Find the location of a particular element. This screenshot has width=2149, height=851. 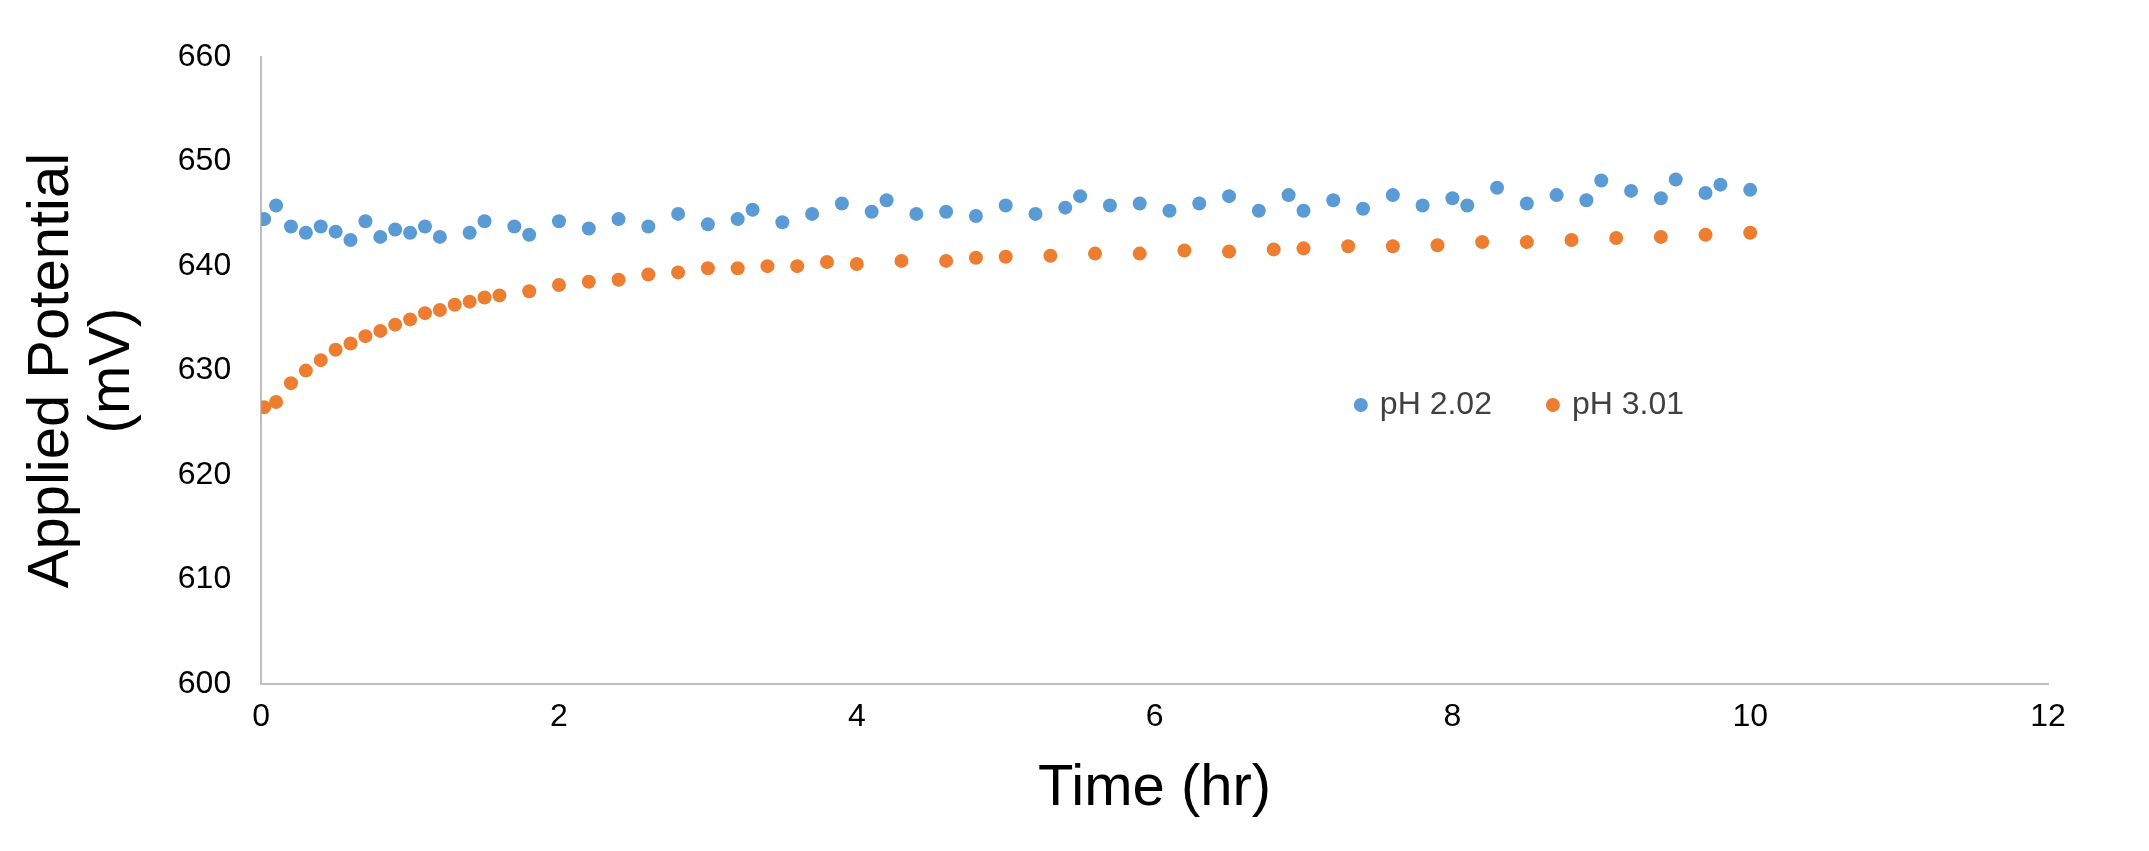

x-tick-label: 4 is located at coordinates (856, 715).